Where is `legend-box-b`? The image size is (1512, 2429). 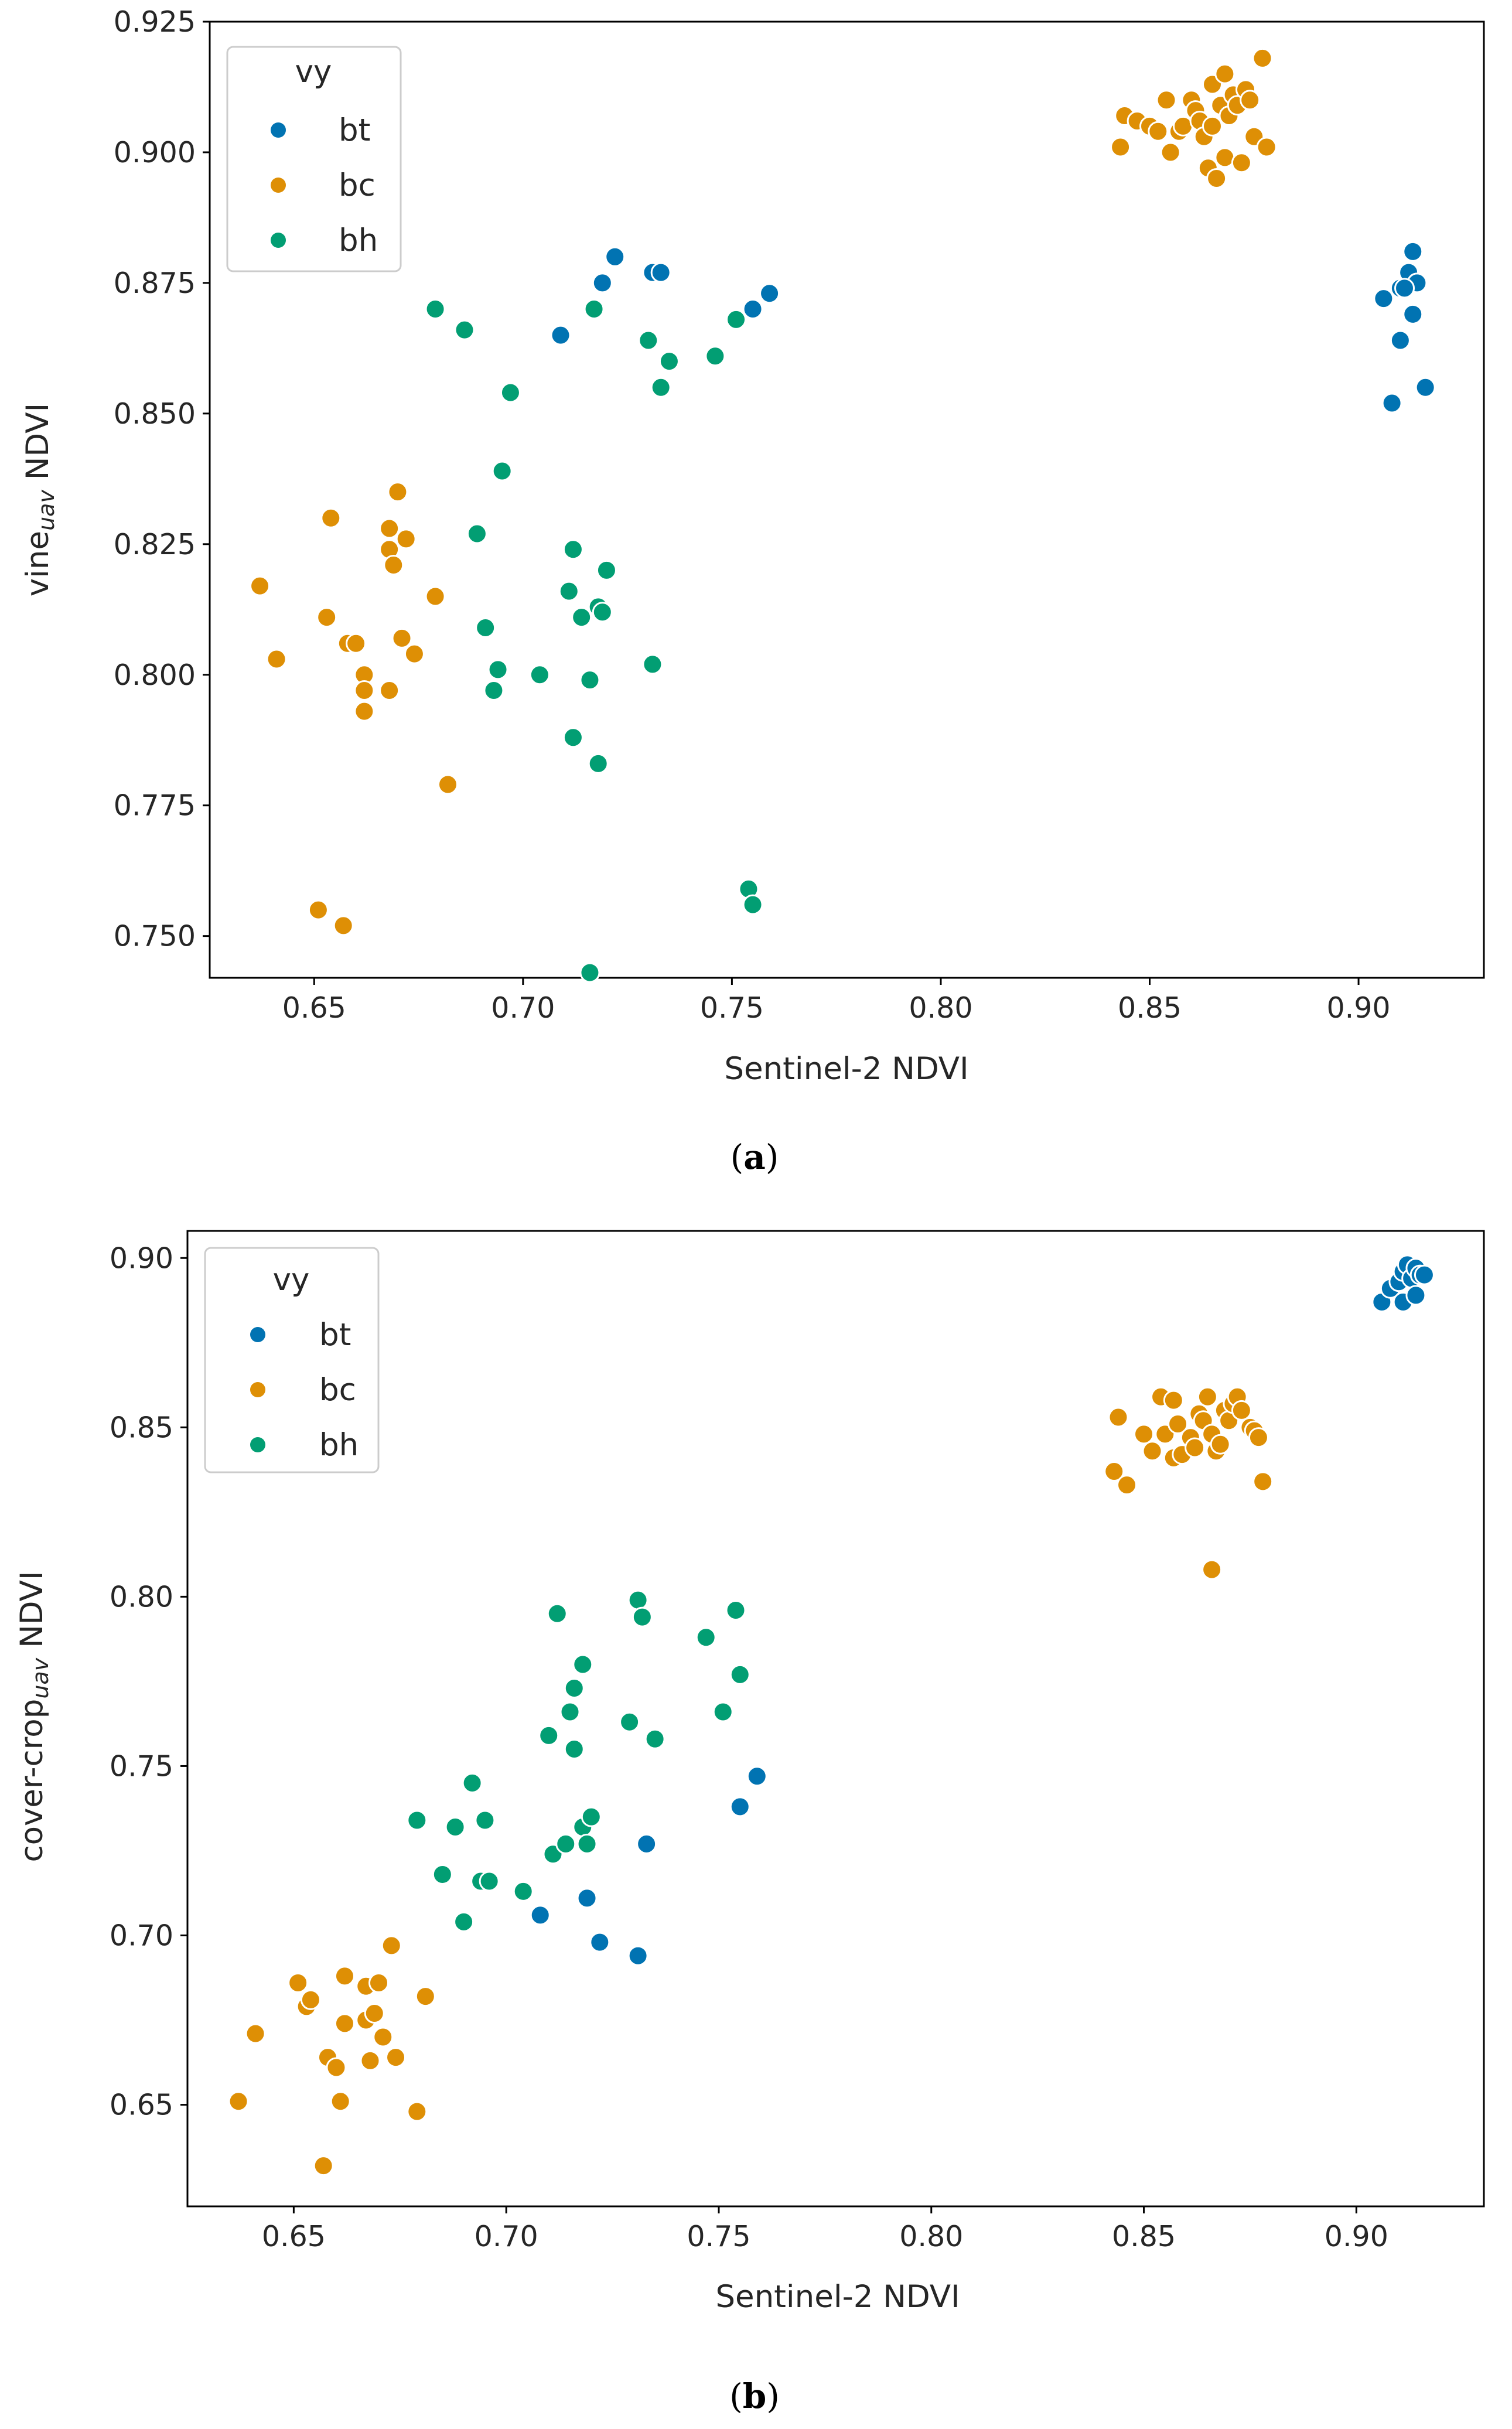
legend-box-b is located at coordinates (292, 1360).